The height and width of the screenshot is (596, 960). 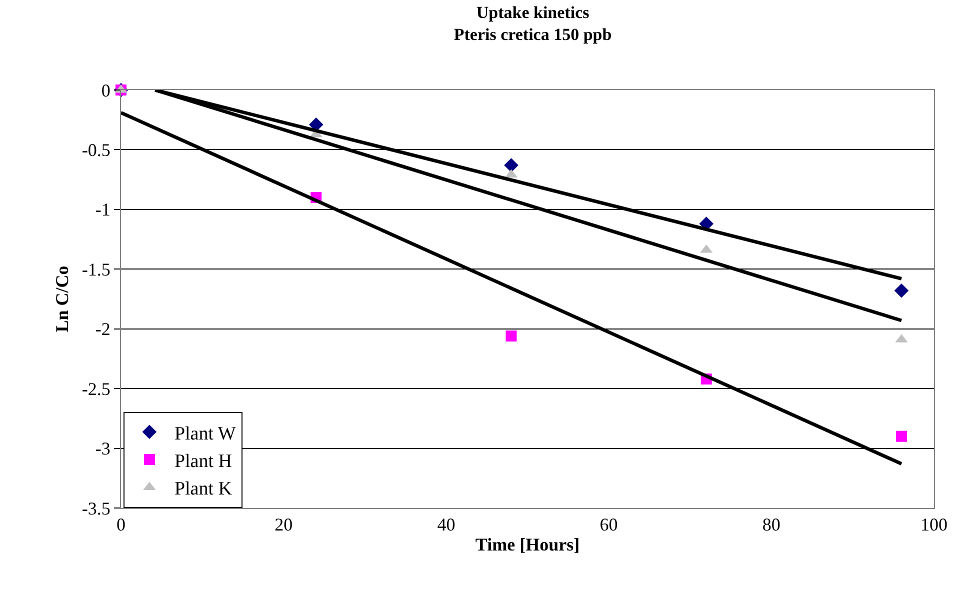 What do you see at coordinates (527, 544) in the screenshot?
I see `x-axis-title: Time [Hours]` at bounding box center [527, 544].